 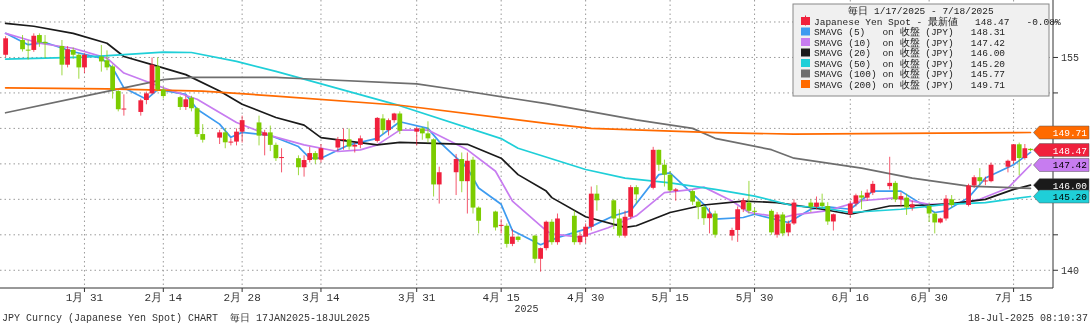 I want to click on legend-label: SMAVG (200) on 收盤 (JPY) 149.71, so click(x=910, y=84).